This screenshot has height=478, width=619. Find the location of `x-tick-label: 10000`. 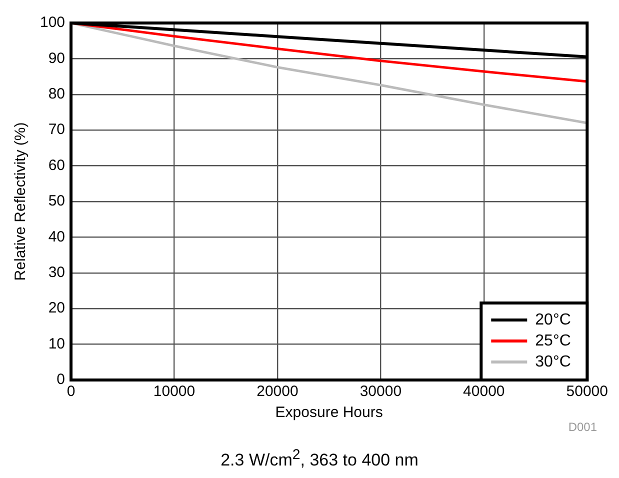

x-tick-label: 10000 is located at coordinates (174, 391).